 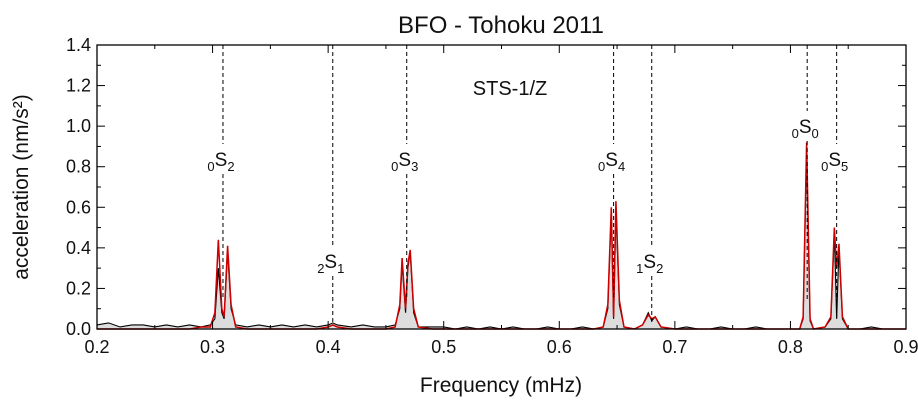 I want to click on chart-title: BFO - Tohoku 2011, so click(x=501, y=25).